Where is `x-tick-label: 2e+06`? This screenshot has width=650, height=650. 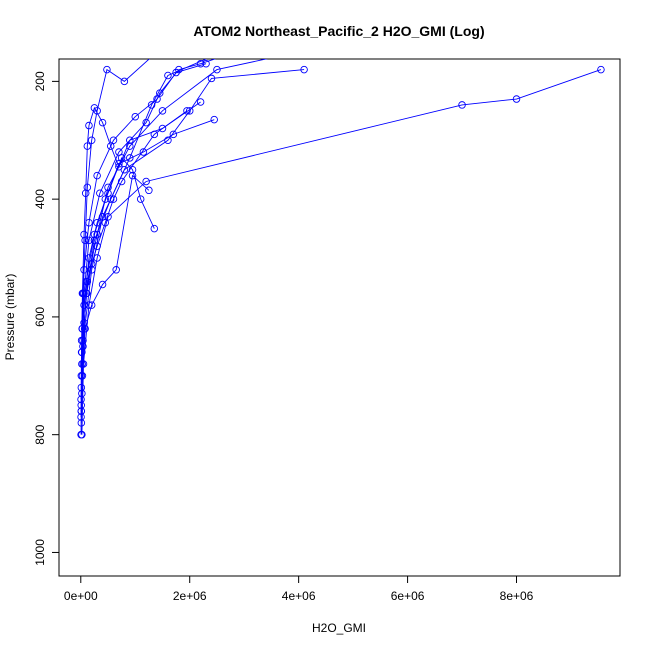 x-tick-label: 2e+06 is located at coordinates (190, 596).